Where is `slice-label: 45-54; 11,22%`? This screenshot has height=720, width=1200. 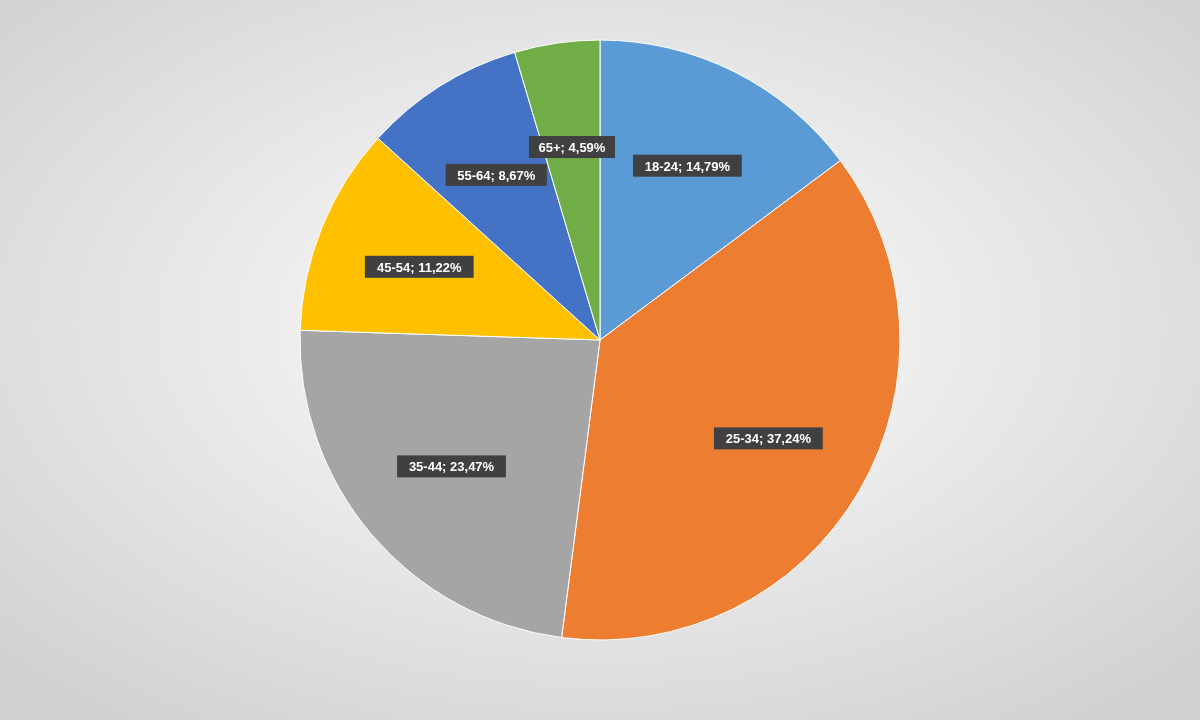
slice-label: 45-54; 11,22% is located at coordinates (419, 267).